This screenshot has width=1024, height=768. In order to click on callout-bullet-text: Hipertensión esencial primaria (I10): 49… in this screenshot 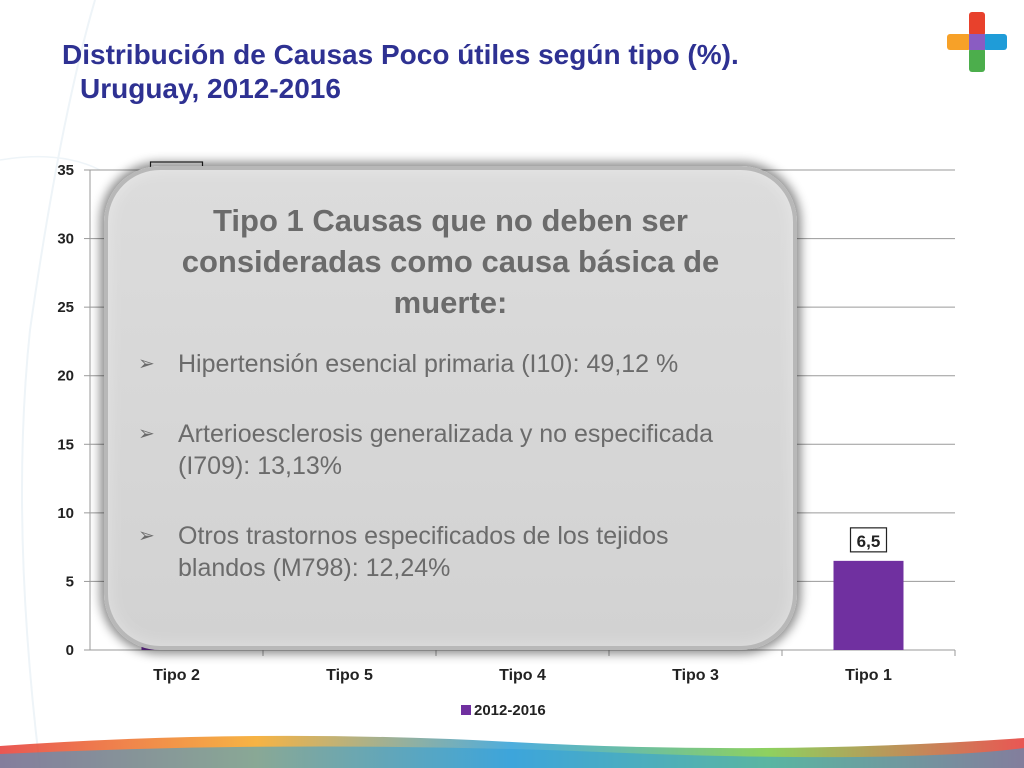, I will do `click(428, 364)`.